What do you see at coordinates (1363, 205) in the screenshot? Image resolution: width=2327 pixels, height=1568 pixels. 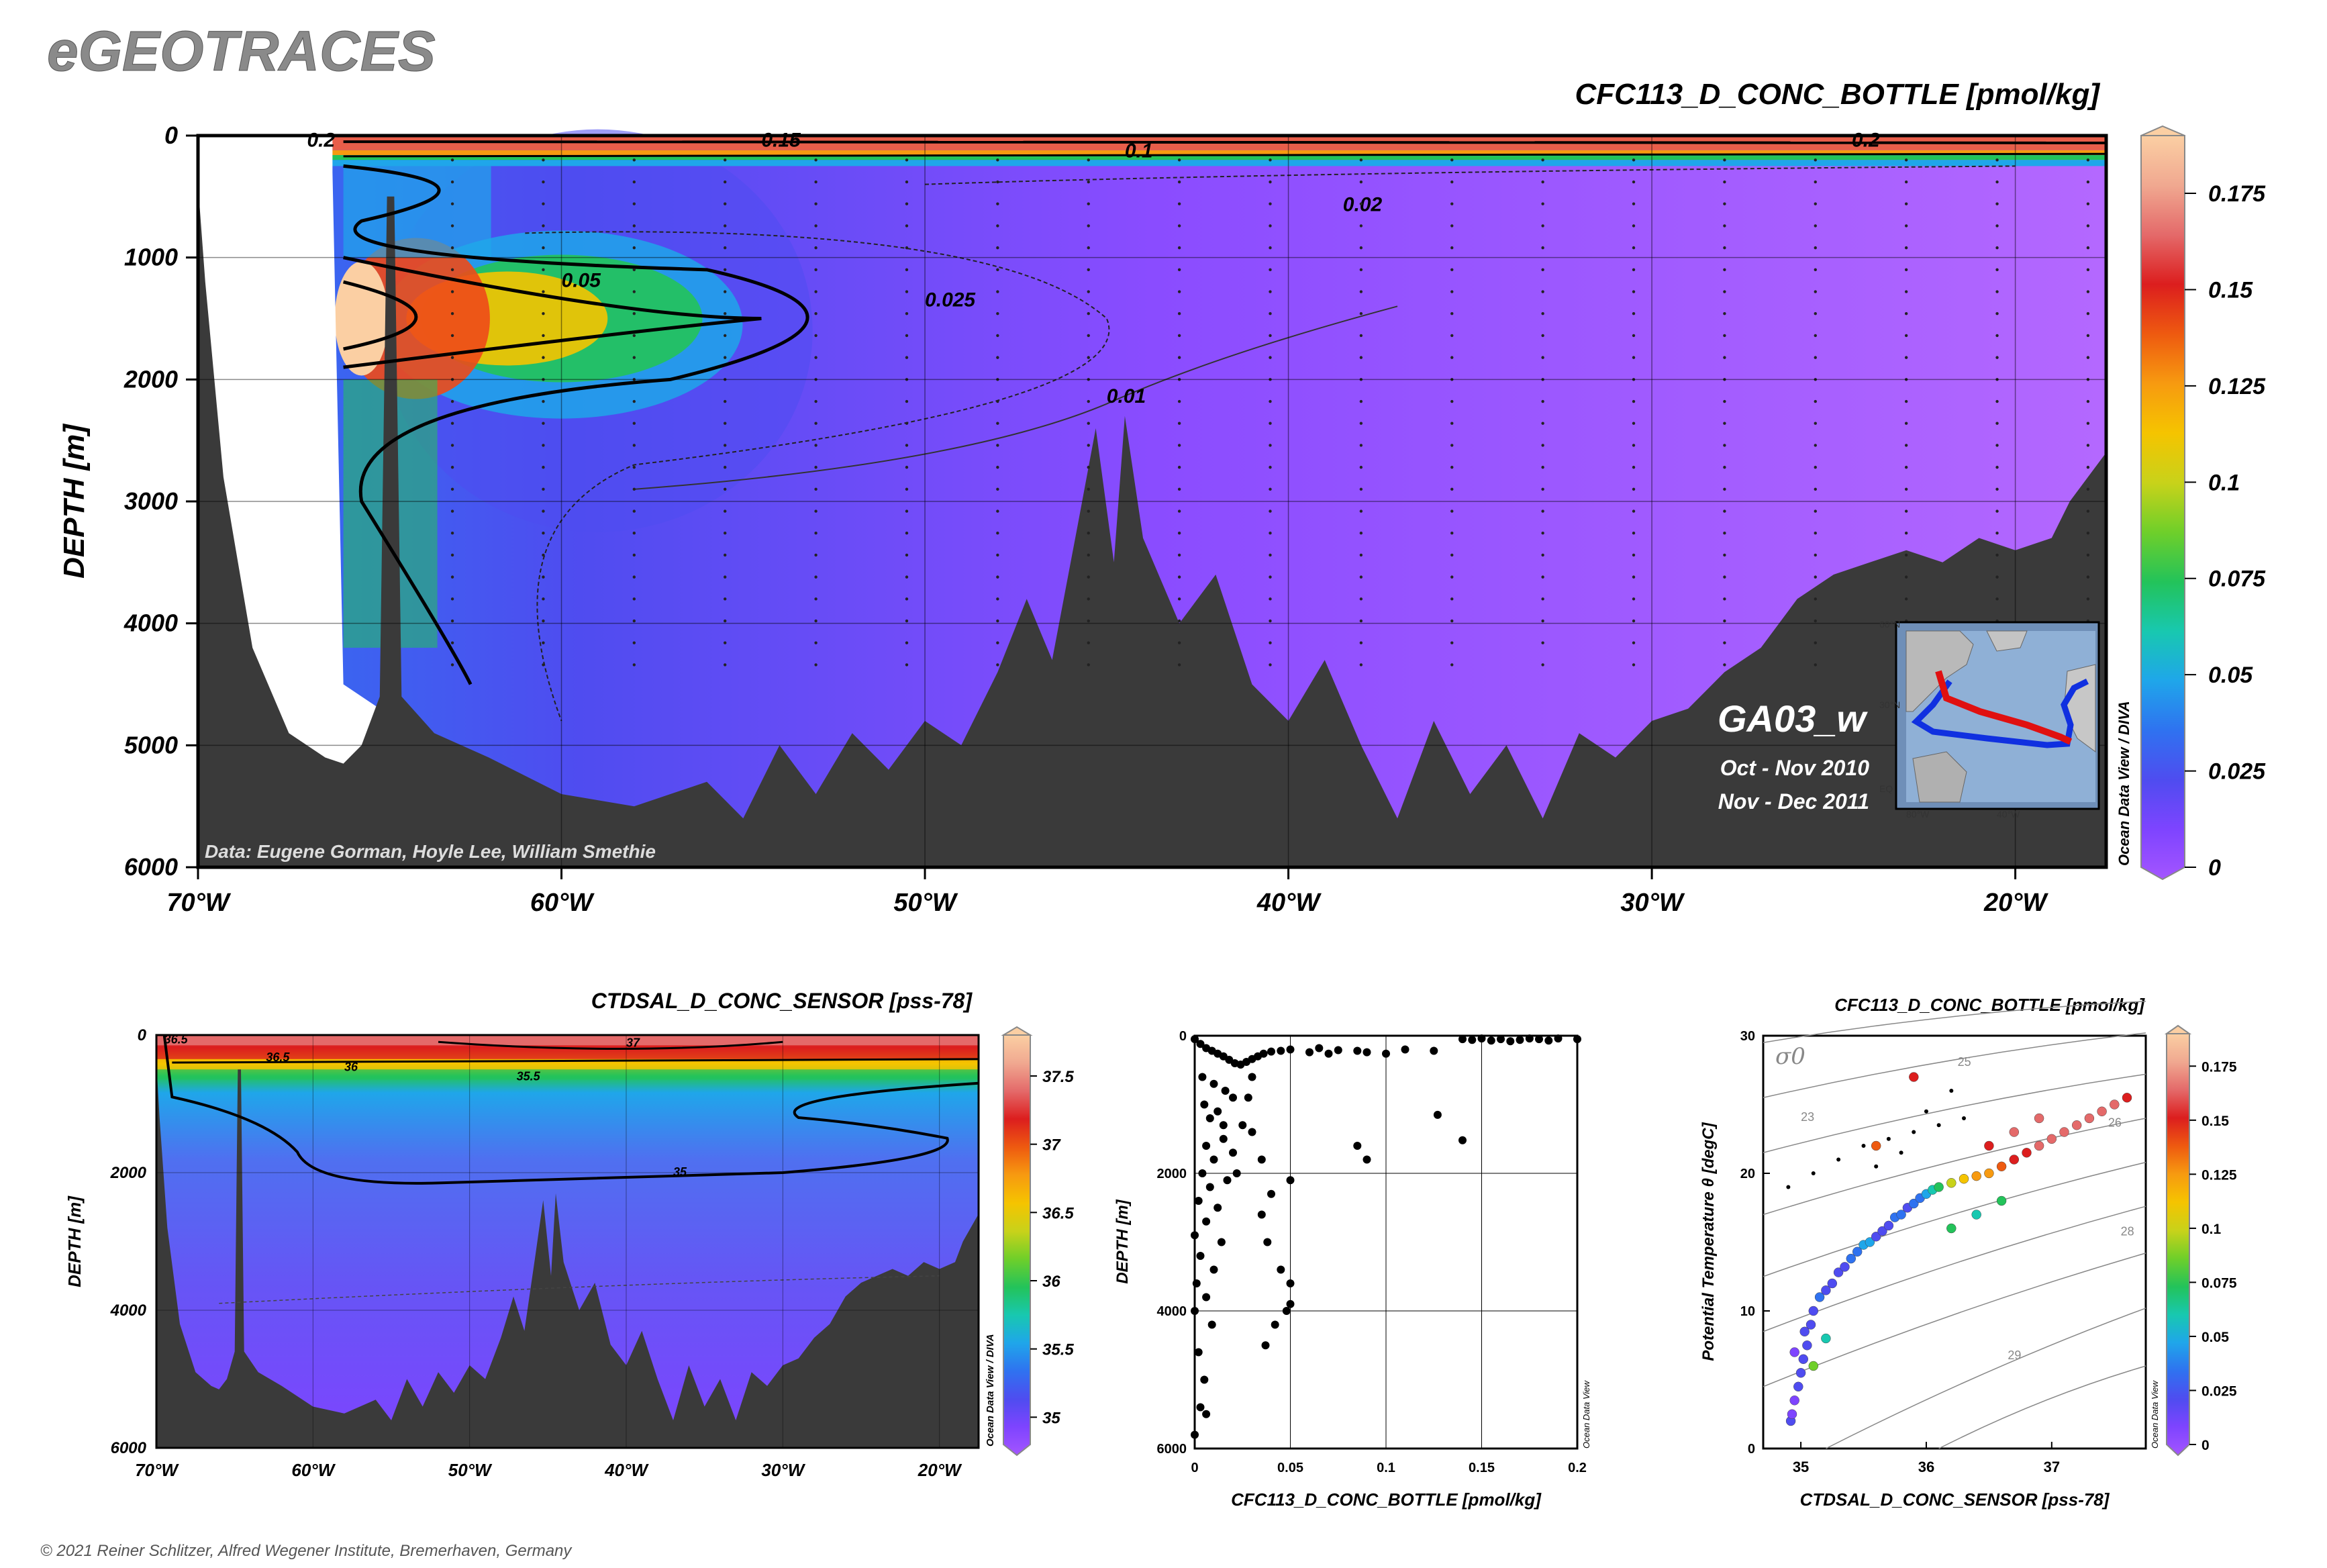 I see `main-contour-label: 0.02` at bounding box center [1363, 205].